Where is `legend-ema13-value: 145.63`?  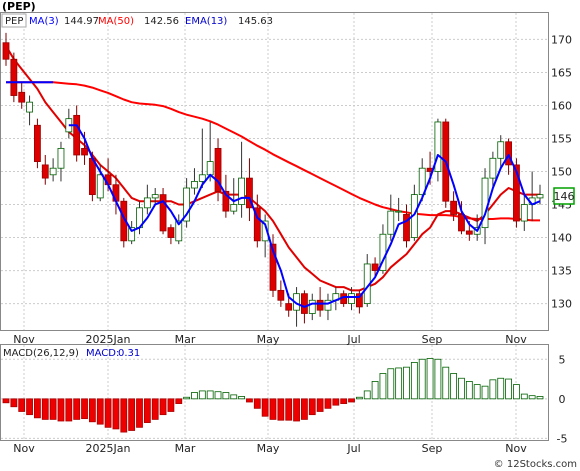
legend-ema13-value: 145.63 is located at coordinates (255, 21).